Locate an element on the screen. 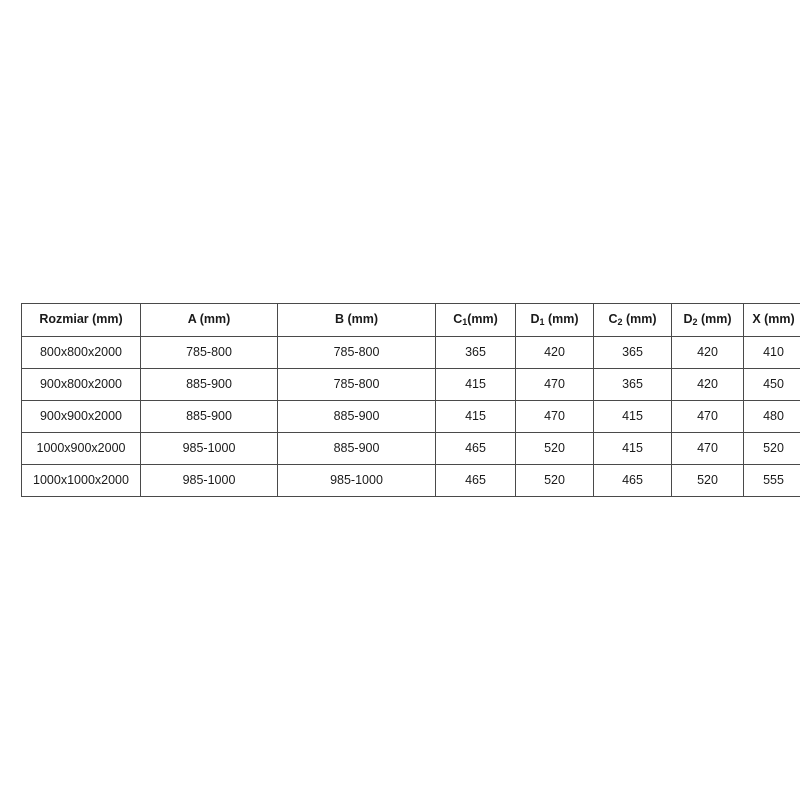 The image size is (800, 800). column-header-b: B (mm) is located at coordinates (356, 320).